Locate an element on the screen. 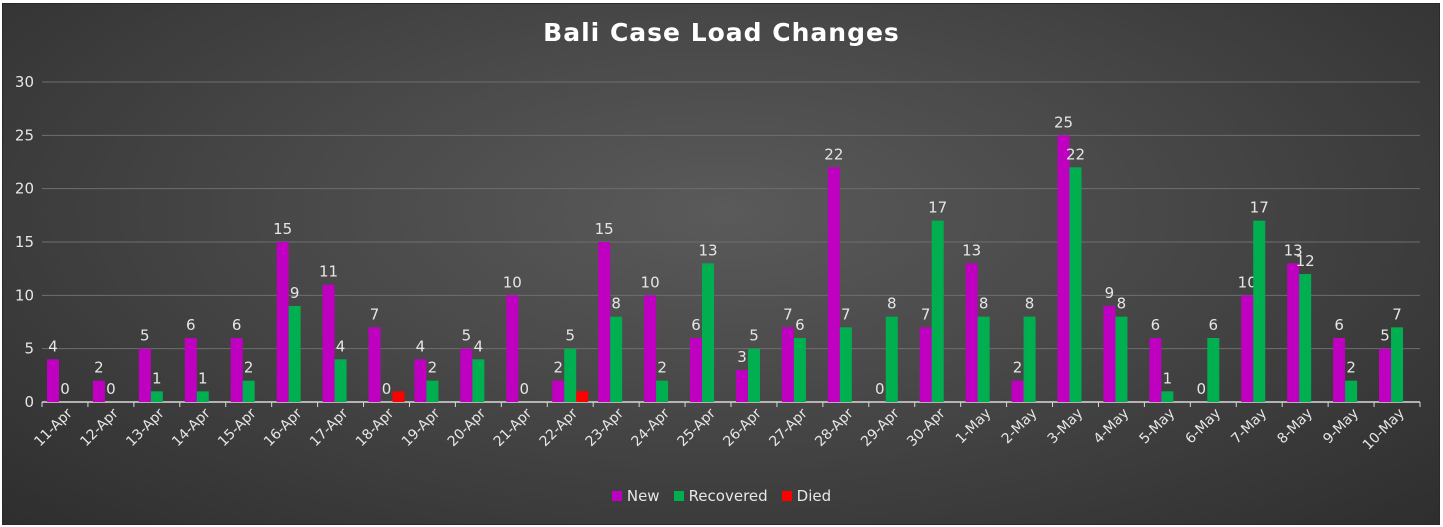  x-tick-label: 11-Apr is located at coordinates (53, 427).